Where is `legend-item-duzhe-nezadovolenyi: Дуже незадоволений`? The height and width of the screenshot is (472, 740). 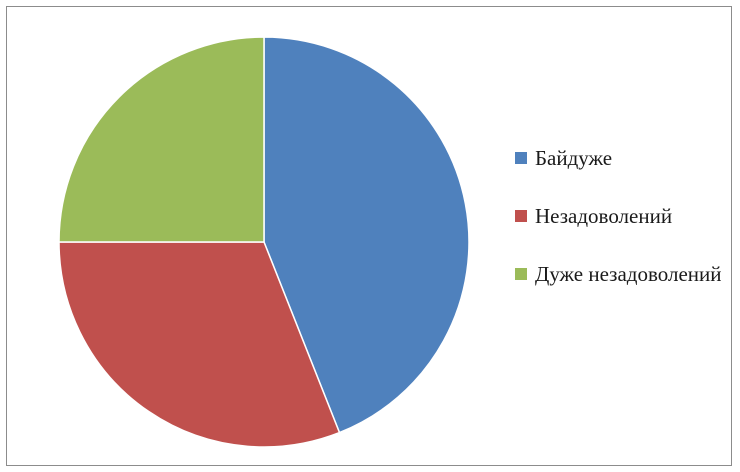
legend-item-duzhe-nezadovolenyi: Дуже незадоволений is located at coordinates (620, 274).